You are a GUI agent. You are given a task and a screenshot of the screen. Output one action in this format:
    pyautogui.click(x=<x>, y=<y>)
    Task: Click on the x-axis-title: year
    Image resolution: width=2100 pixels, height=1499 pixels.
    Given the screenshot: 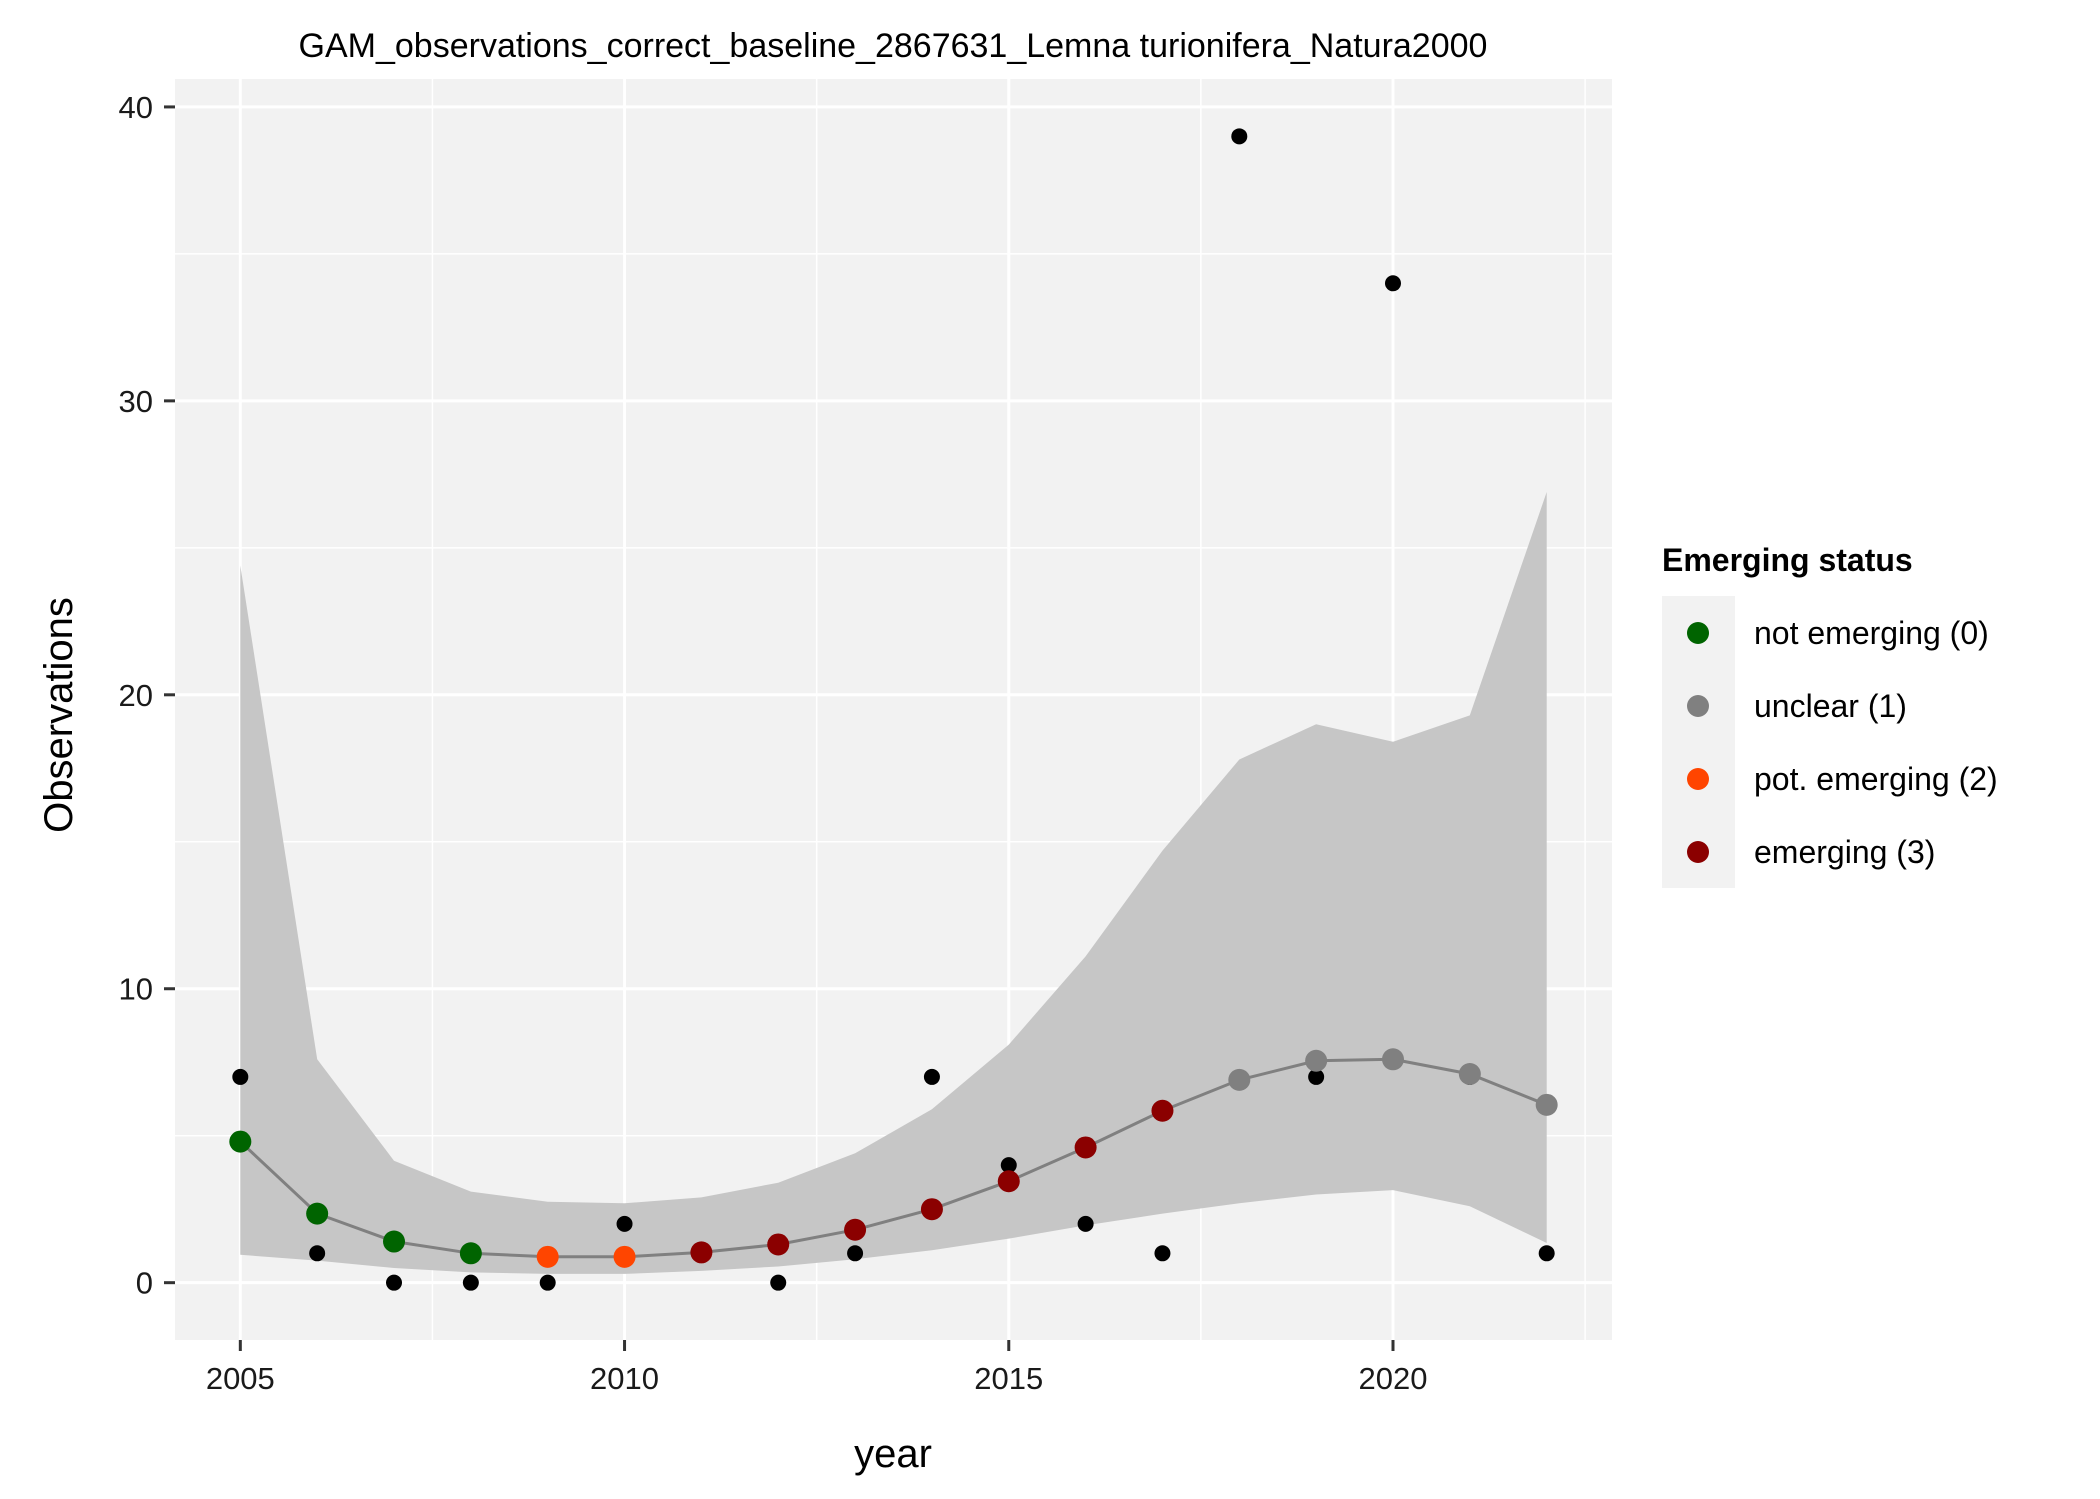 What is the action you would take?
    pyautogui.click(x=893, y=1454)
    